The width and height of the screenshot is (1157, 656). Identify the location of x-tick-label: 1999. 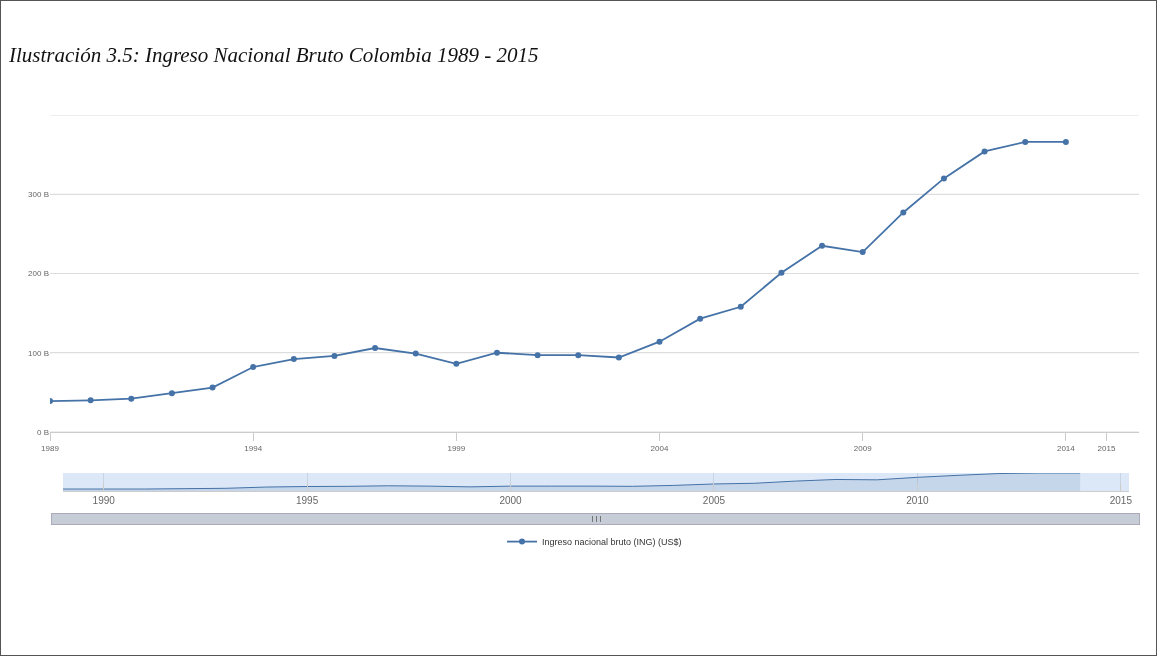
(456, 448).